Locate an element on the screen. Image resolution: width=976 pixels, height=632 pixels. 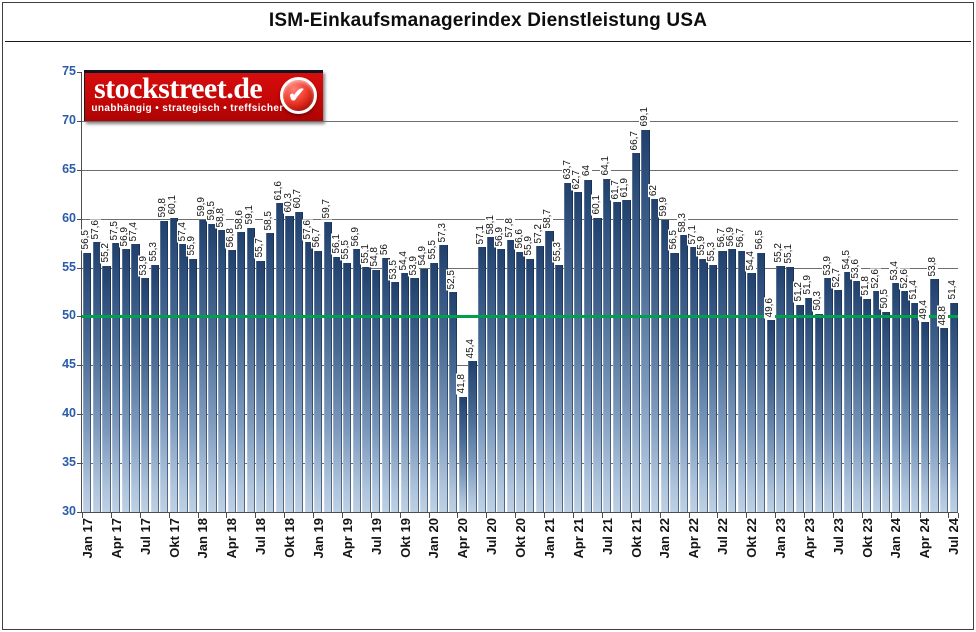
bar-value-label: 60,1 is located at coordinates (172, 205).